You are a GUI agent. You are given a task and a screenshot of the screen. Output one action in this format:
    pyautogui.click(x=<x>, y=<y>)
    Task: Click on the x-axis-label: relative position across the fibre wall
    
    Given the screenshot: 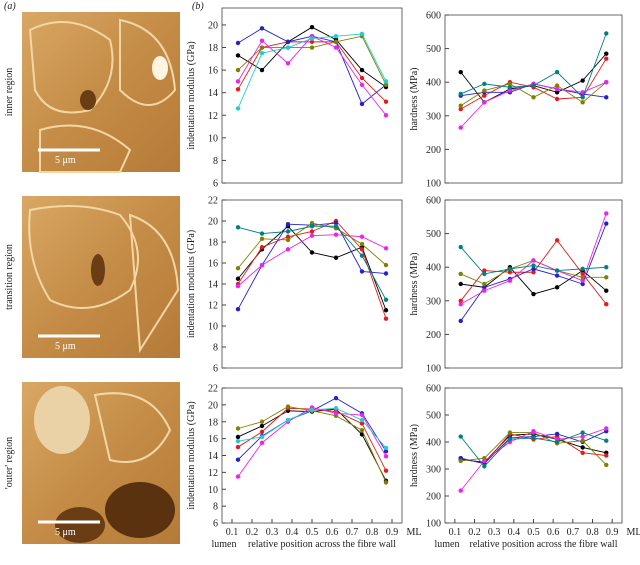 What is the action you would take?
    pyautogui.click(x=543, y=544)
    